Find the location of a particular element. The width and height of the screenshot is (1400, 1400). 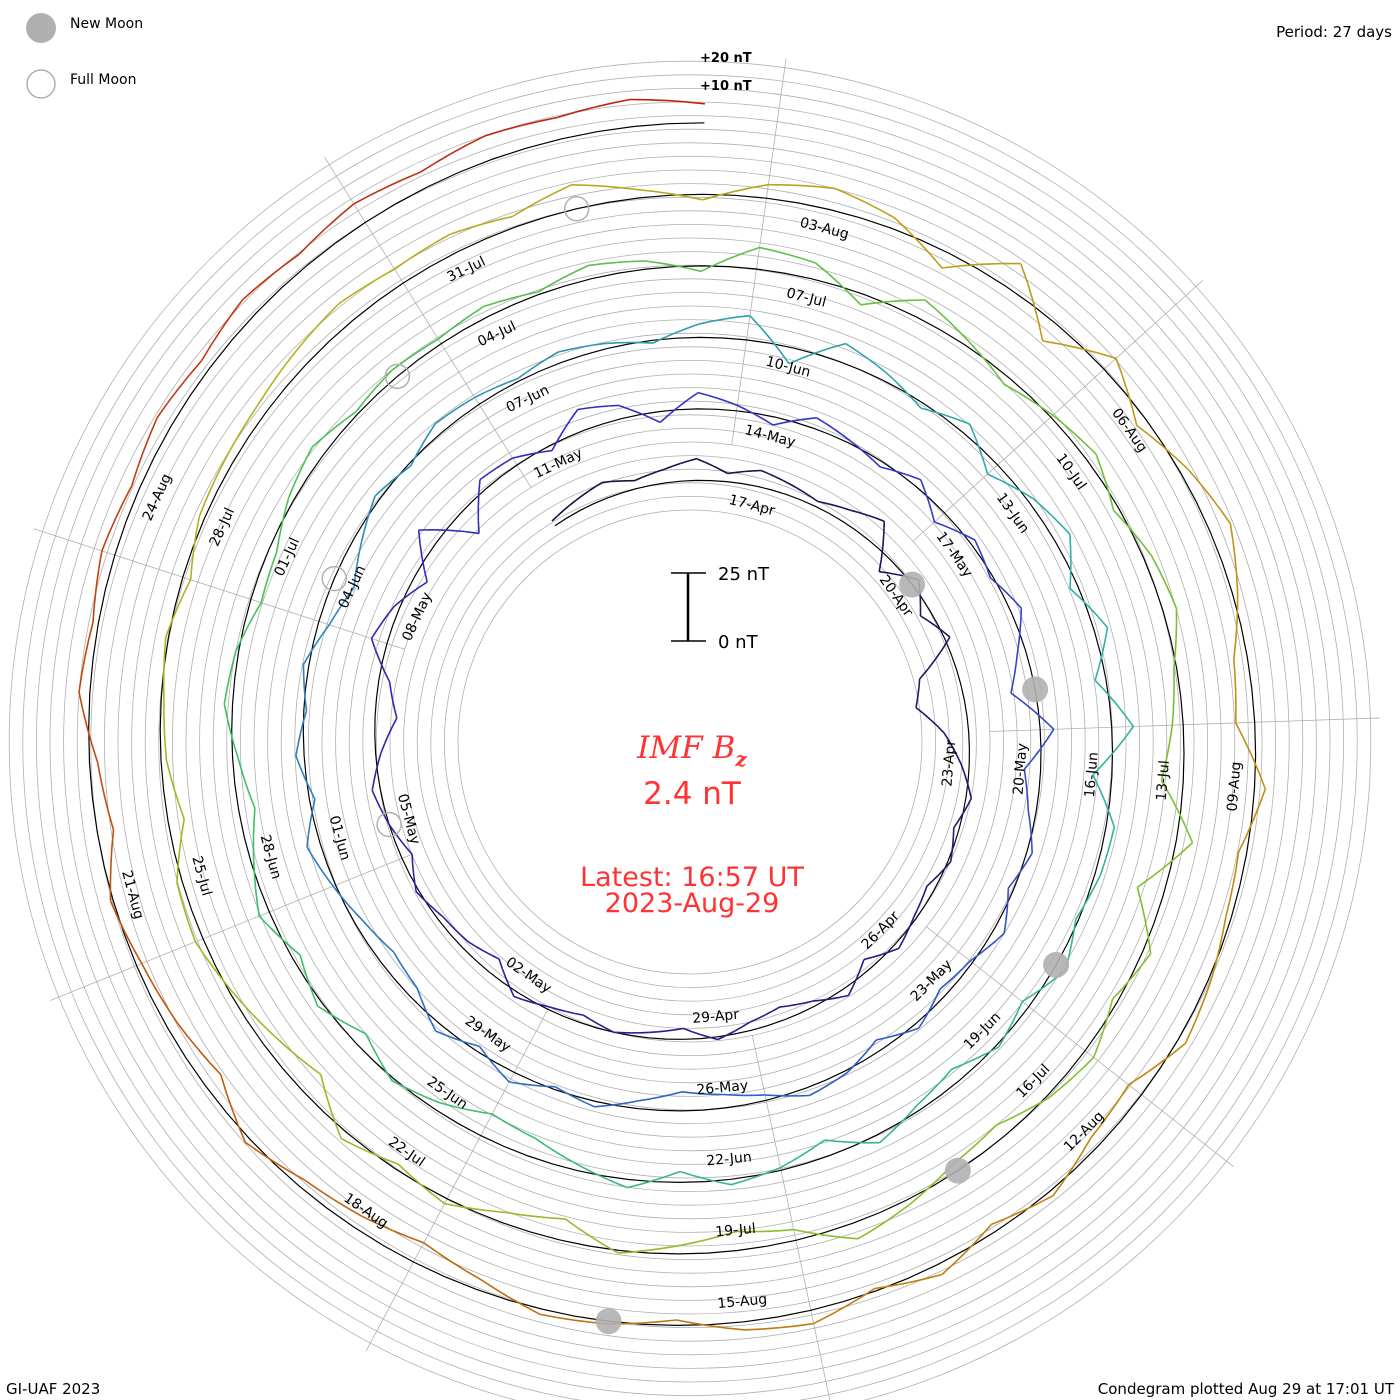

new-moon-legend-icon is located at coordinates (41, 28).